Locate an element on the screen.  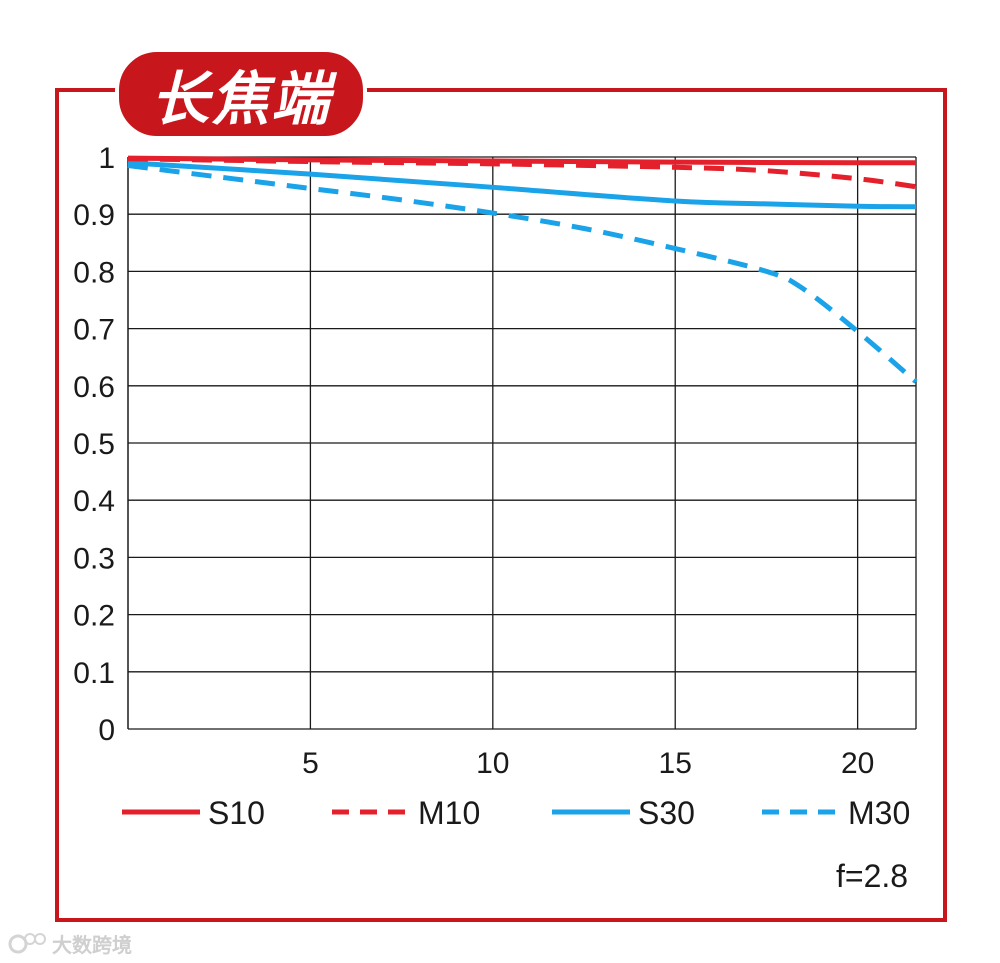
title-badge: 长焦端 is located at coordinates (241, 94).